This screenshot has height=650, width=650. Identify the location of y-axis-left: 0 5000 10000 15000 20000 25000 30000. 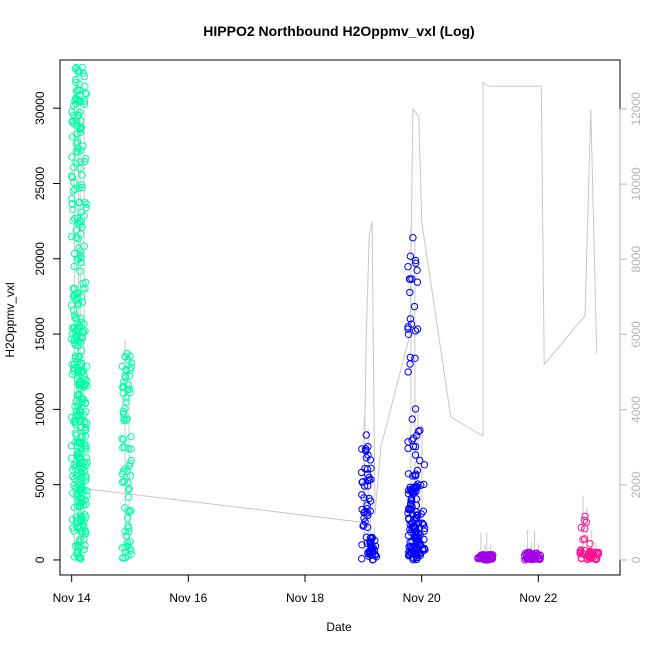
(47, 327).